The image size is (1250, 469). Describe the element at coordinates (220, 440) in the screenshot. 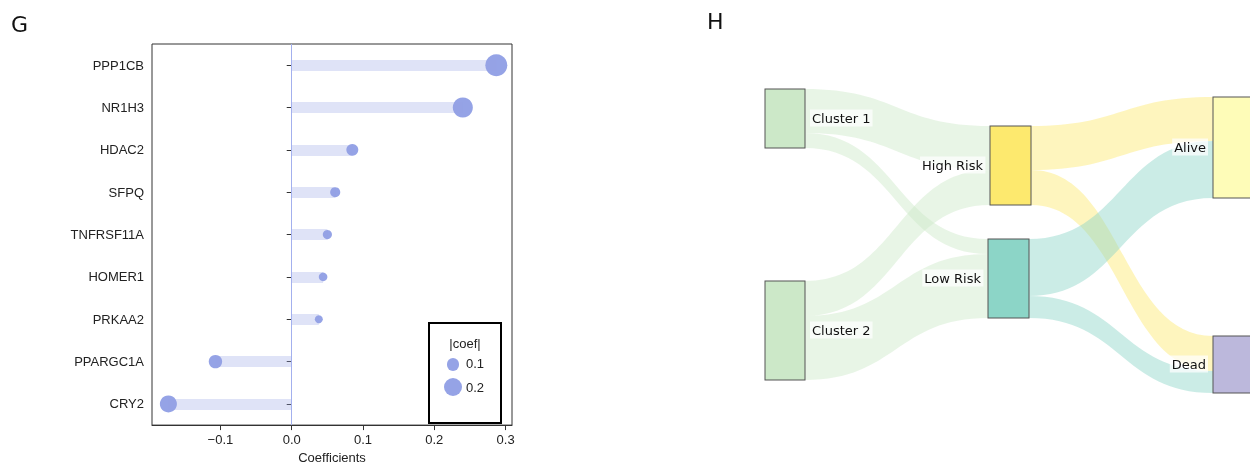

I see `x-tick-label: −0.1` at that location.